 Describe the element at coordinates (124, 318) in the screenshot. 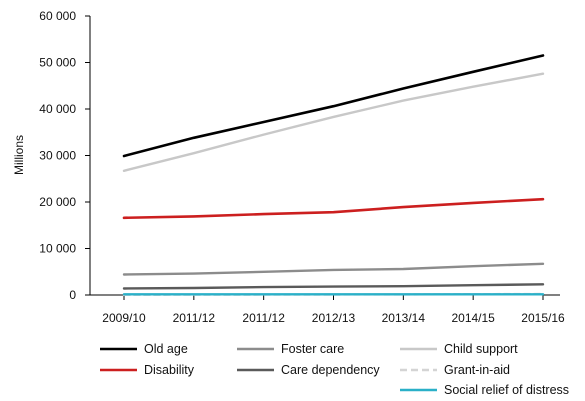

I see `x-tick-label: 2009/10` at that location.